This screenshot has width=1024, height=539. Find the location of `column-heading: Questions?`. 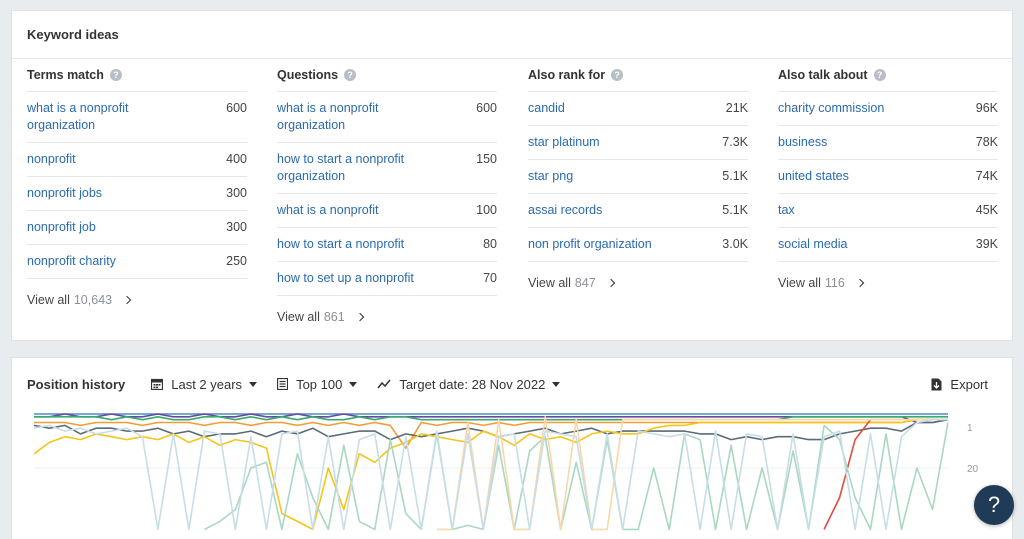

column-heading: Questions? is located at coordinates (387, 75).